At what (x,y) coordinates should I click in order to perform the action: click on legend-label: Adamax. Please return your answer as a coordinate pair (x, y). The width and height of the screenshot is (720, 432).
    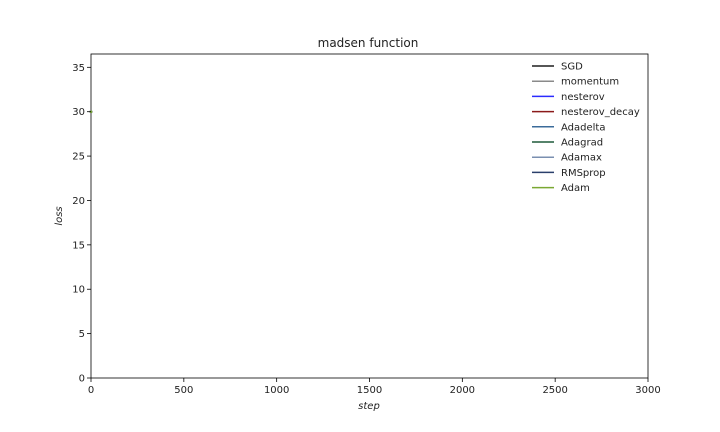
    Looking at the image, I should click on (581, 158).